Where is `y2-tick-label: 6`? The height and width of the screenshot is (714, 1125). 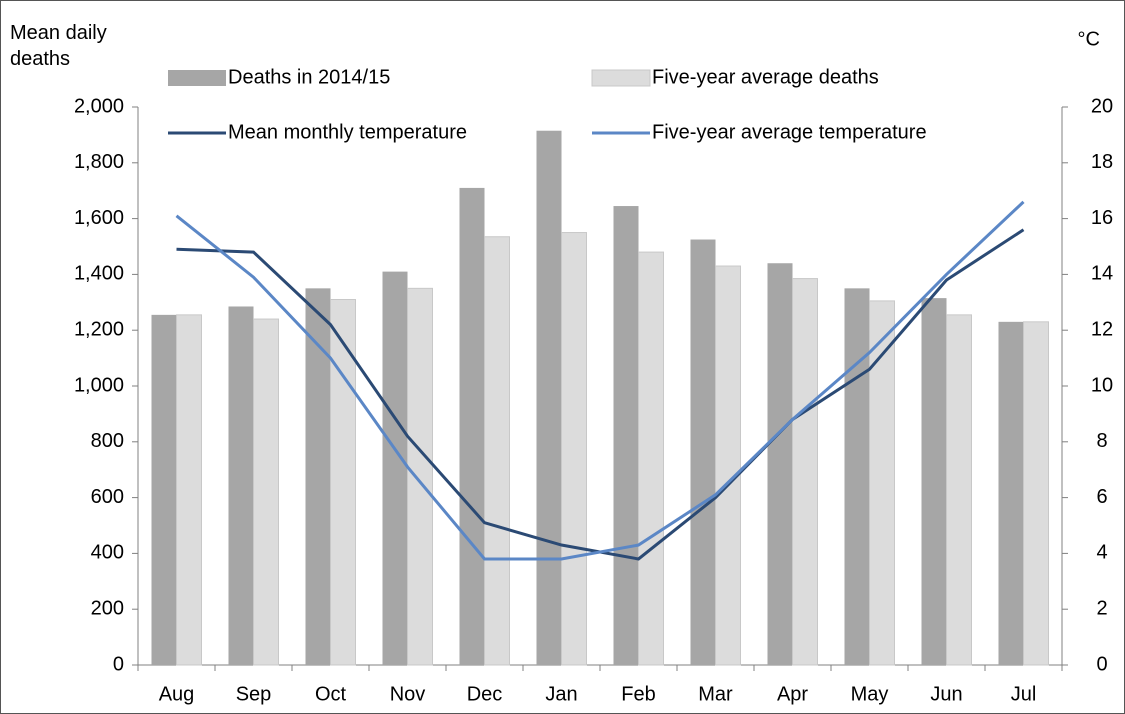
y2-tick-label: 6 is located at coordinates (1101, 497).